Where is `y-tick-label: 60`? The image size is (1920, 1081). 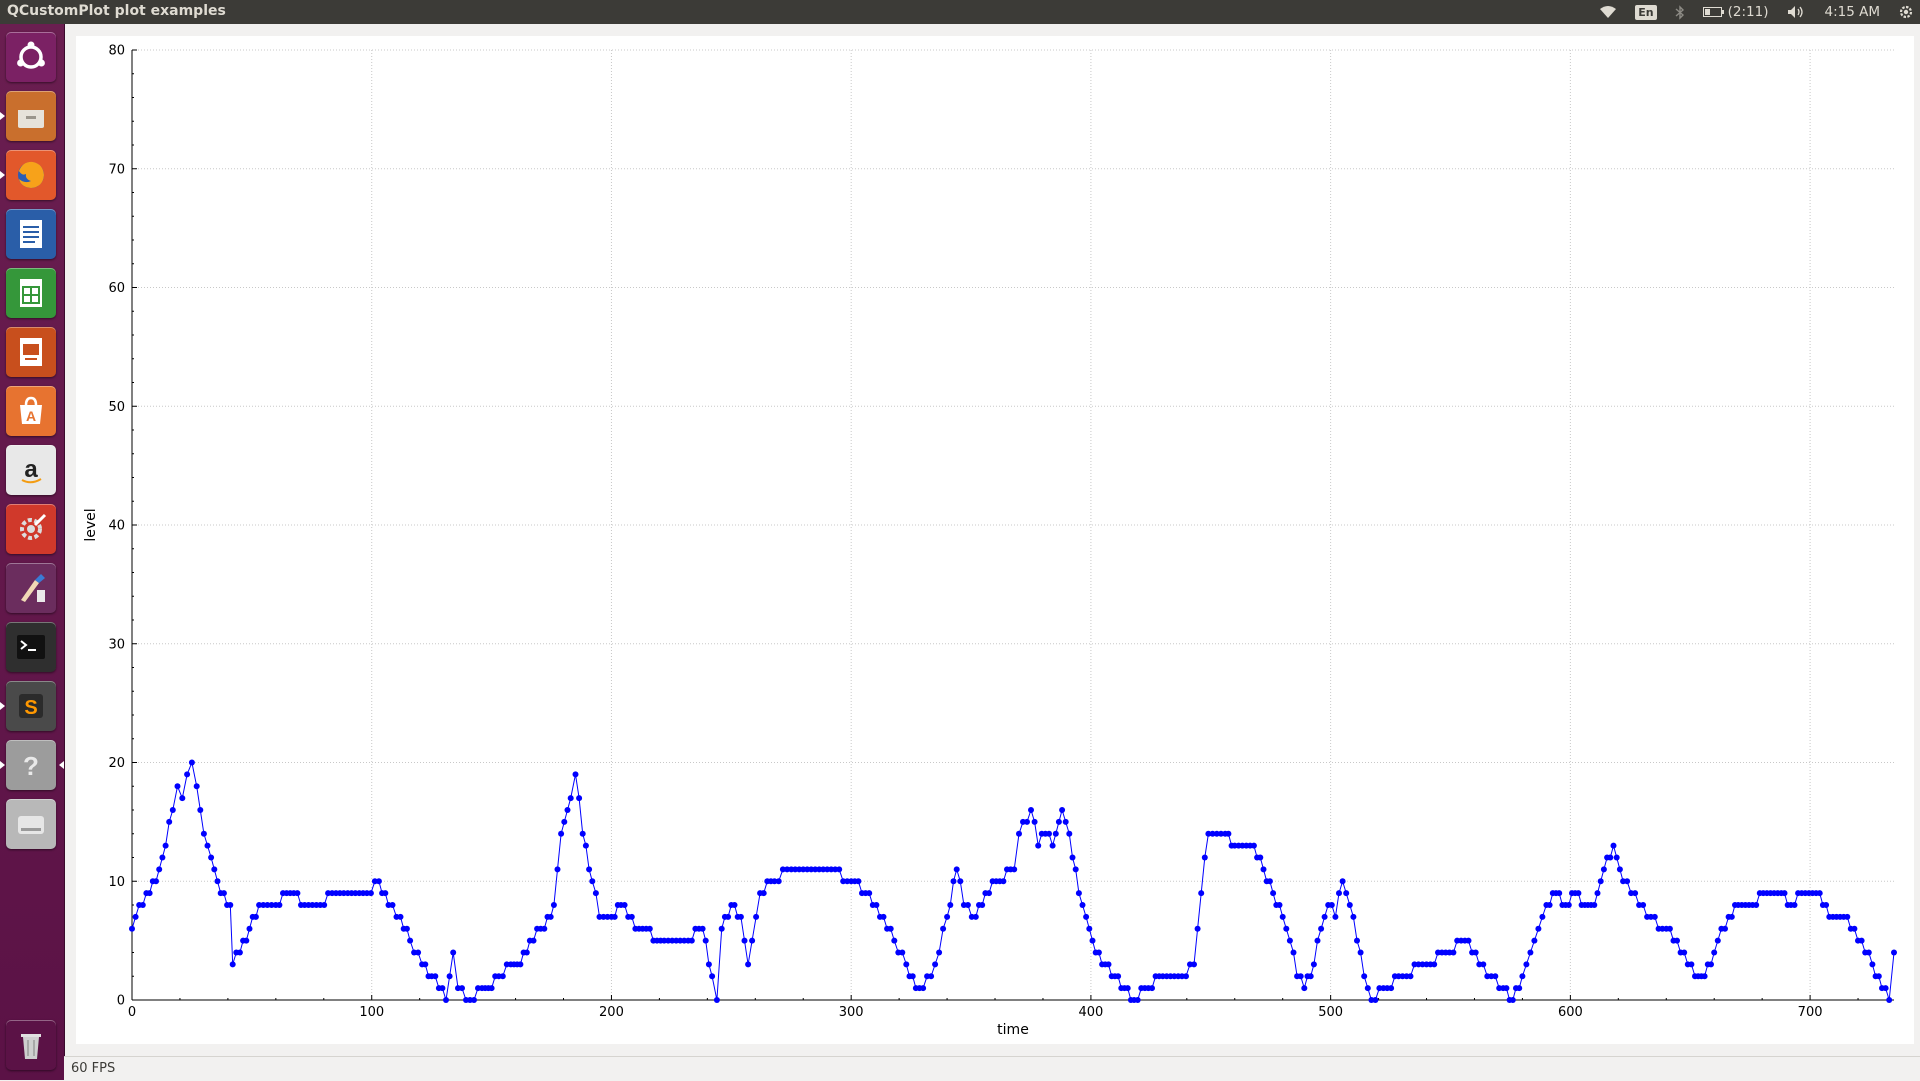 y-tick-label: 60 is located at coordinates (116, 288).